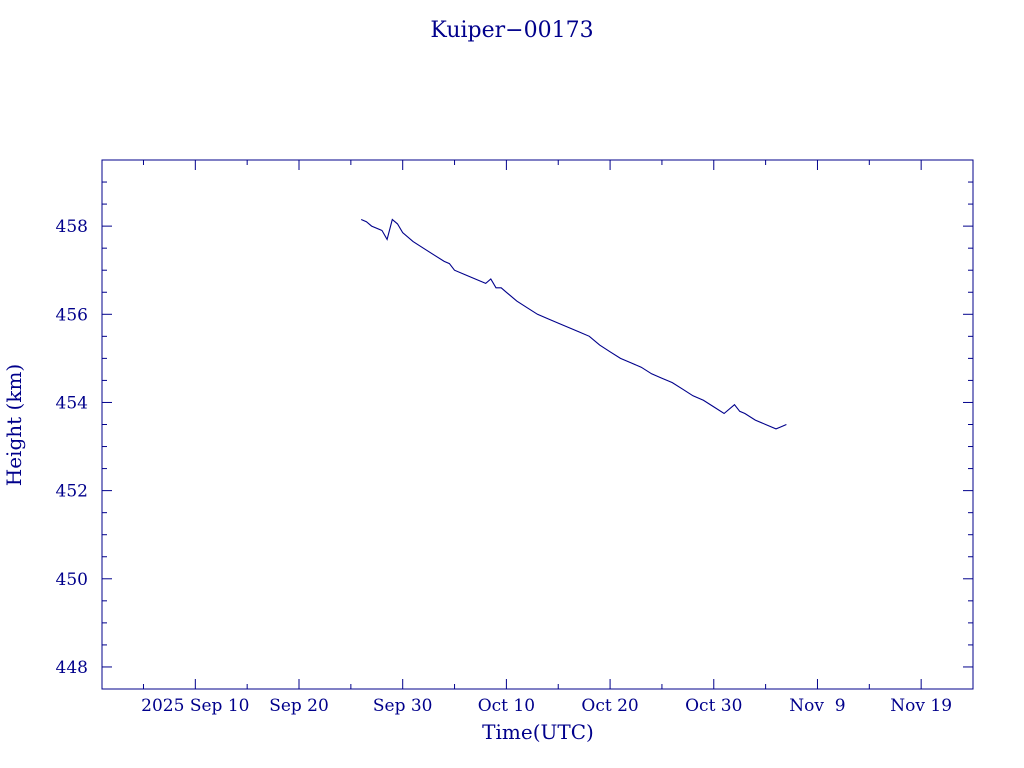 The width and height of the screenshot is (1024, 768). Describe the element at coordinates (299, 706) in the screenshot. I see `x-tick-label: Sep 20` at that location.